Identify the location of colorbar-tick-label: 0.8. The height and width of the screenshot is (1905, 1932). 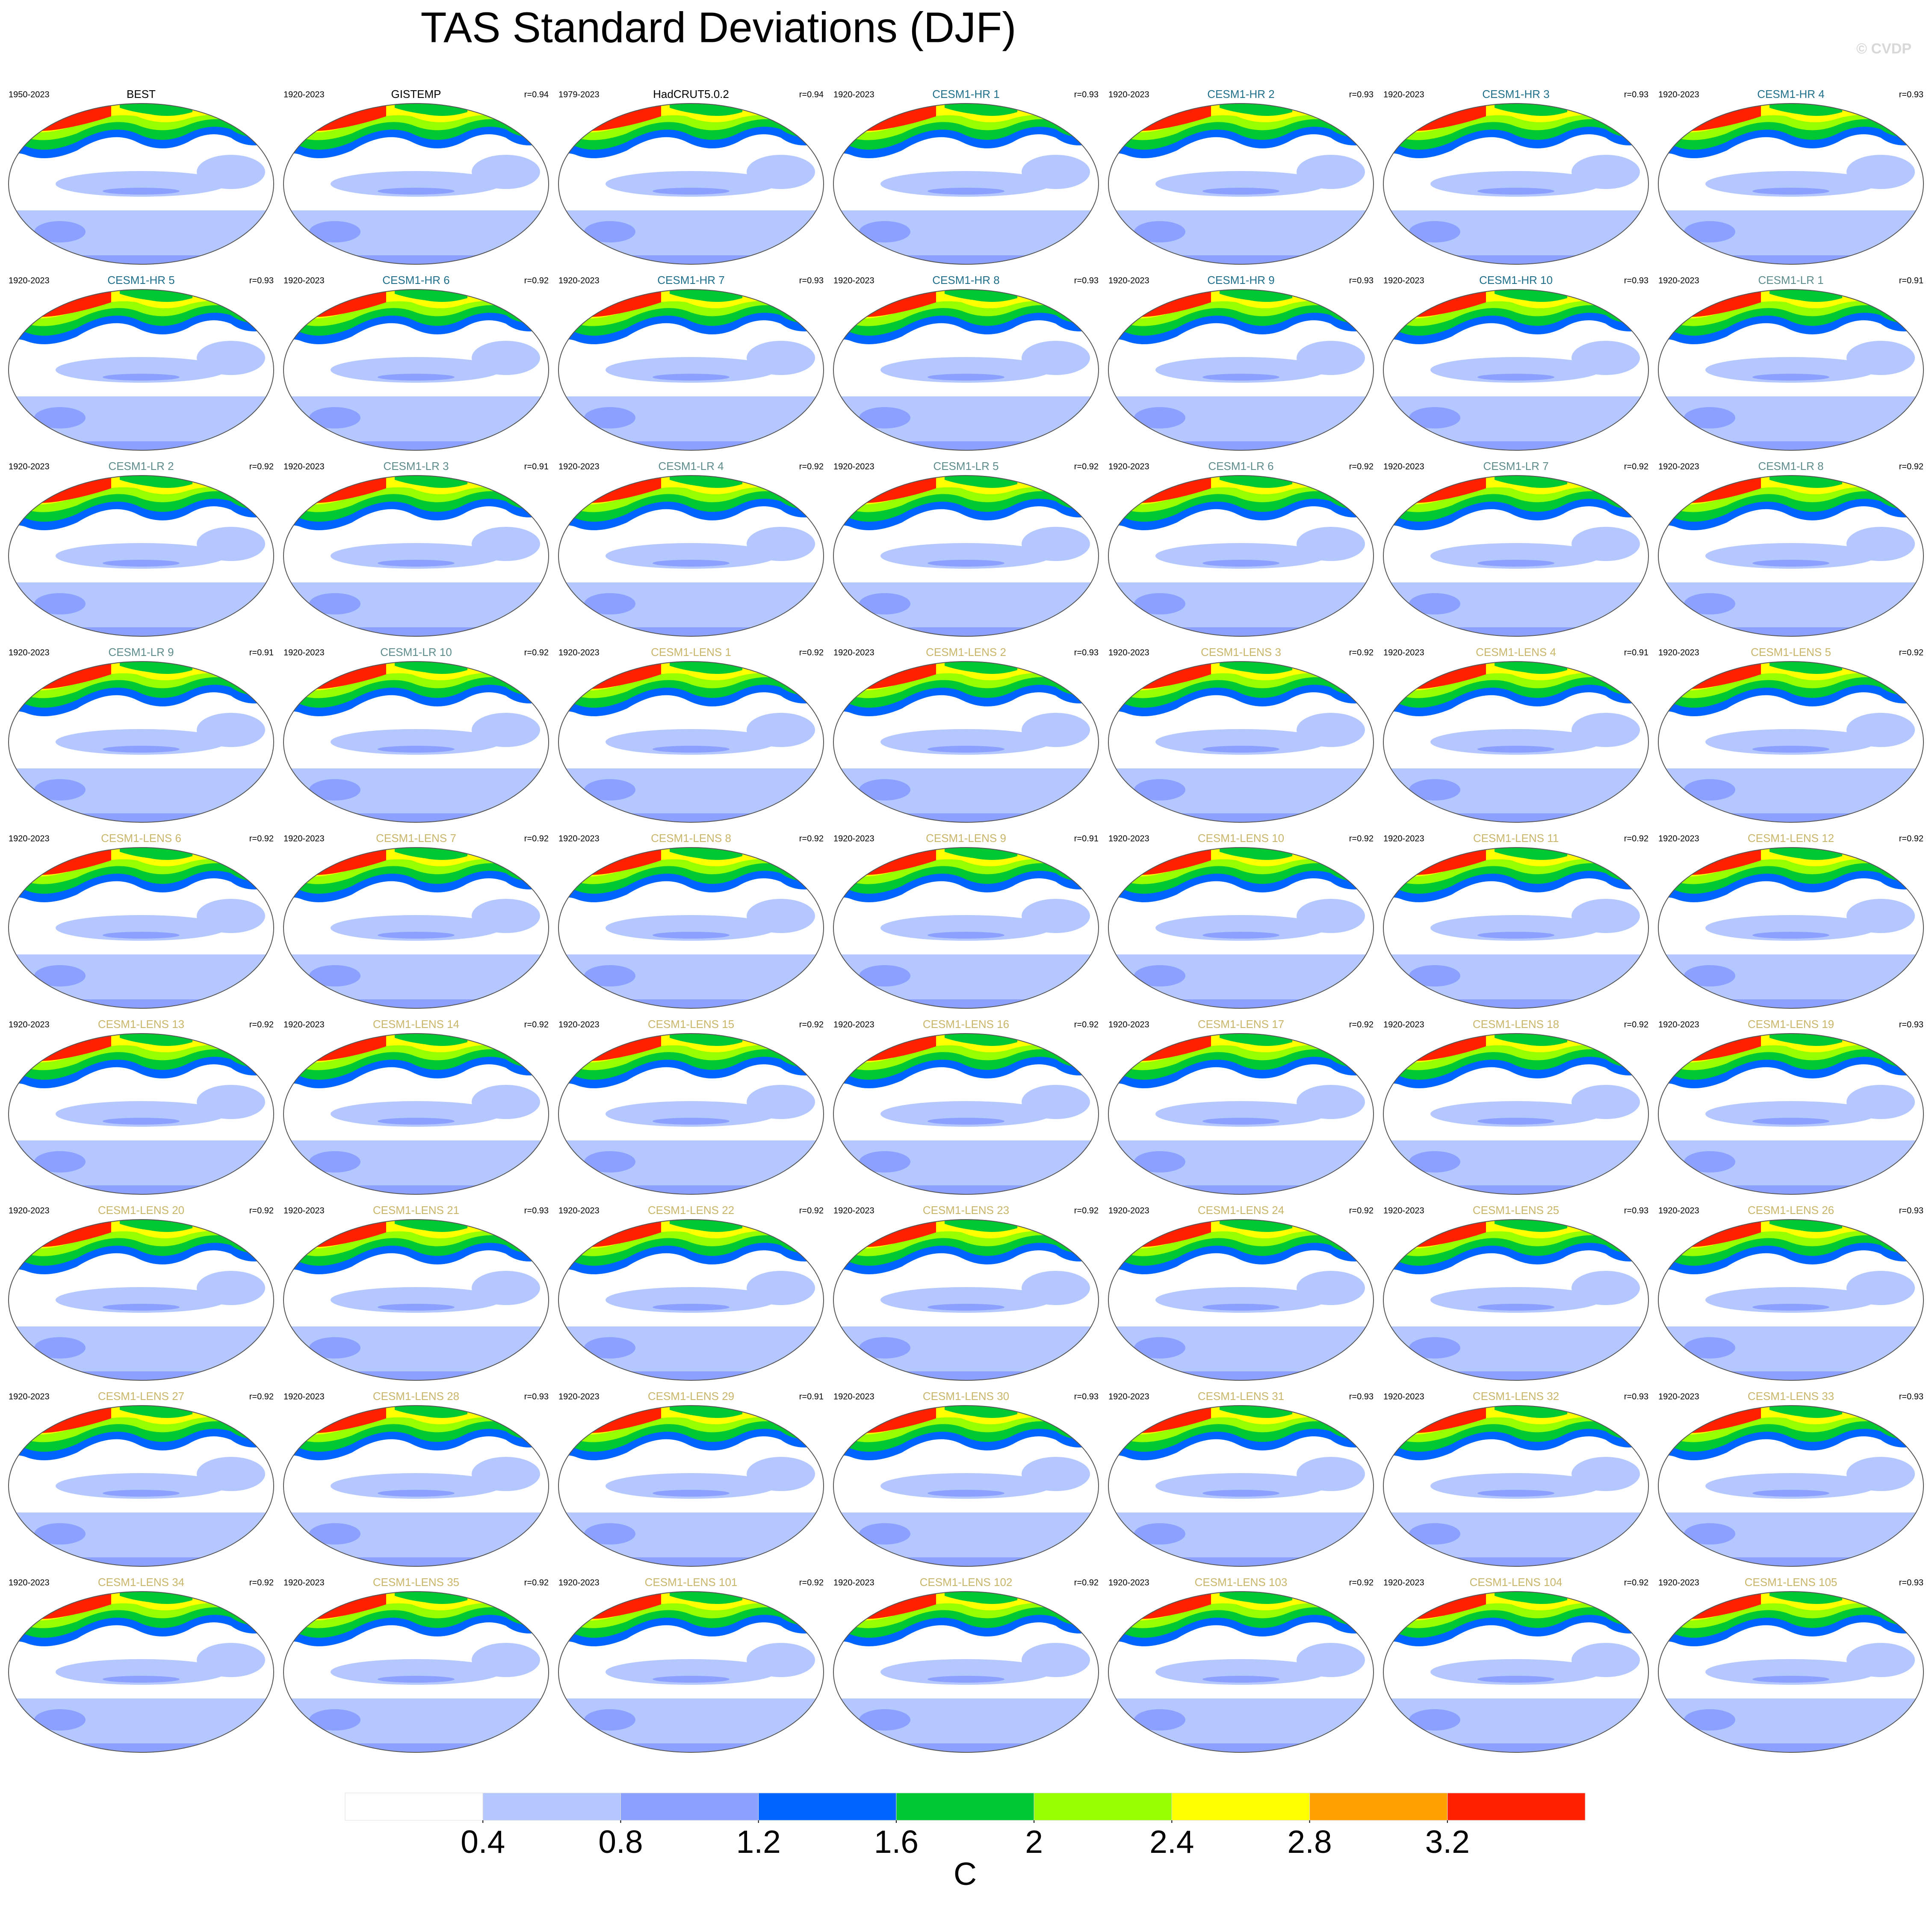
(620, 1842).